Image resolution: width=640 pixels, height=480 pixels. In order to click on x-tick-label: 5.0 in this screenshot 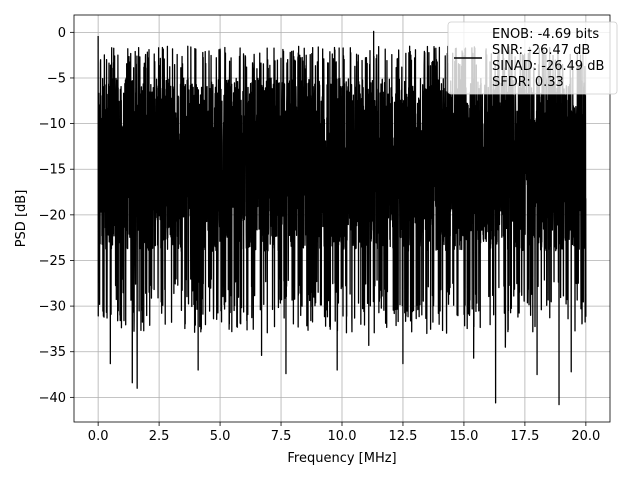, I will do `click(220, 436)`.